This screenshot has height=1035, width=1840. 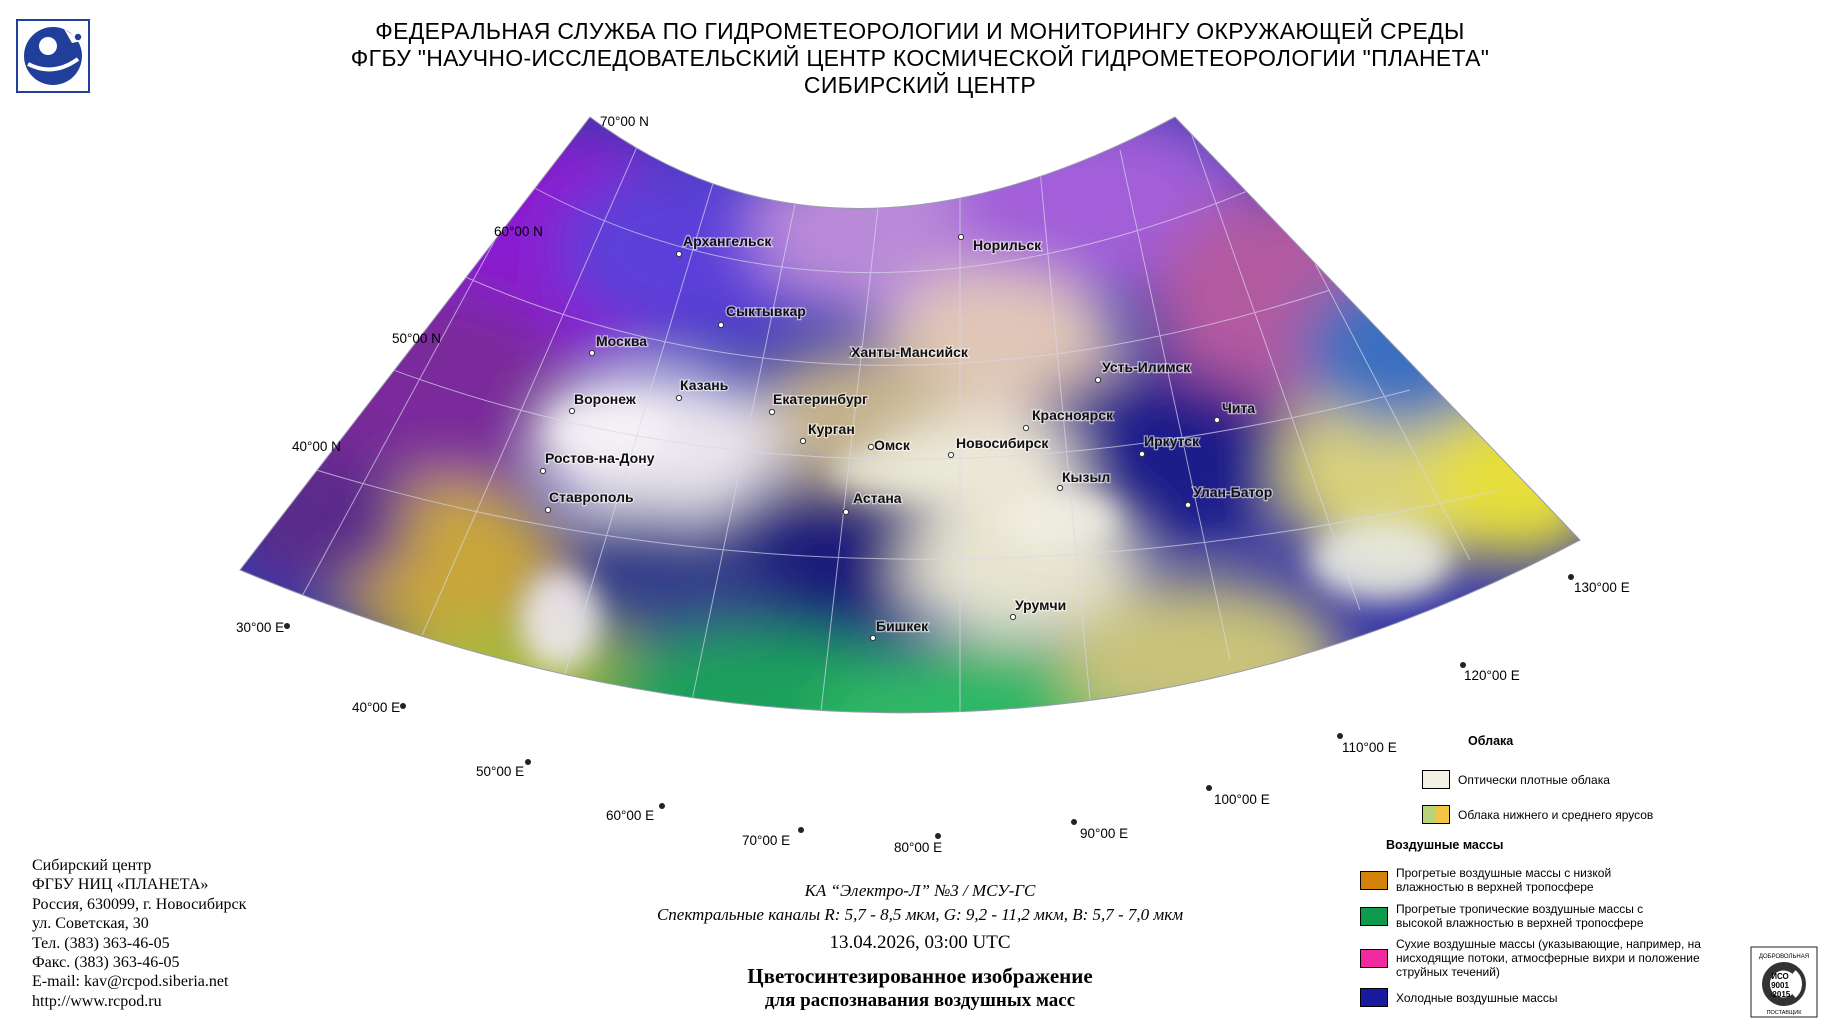 What do you see at coordinates (605, 399) in the screenshot?
I see `city-voronezh: Воронеж` at bounding box center [605, 399].